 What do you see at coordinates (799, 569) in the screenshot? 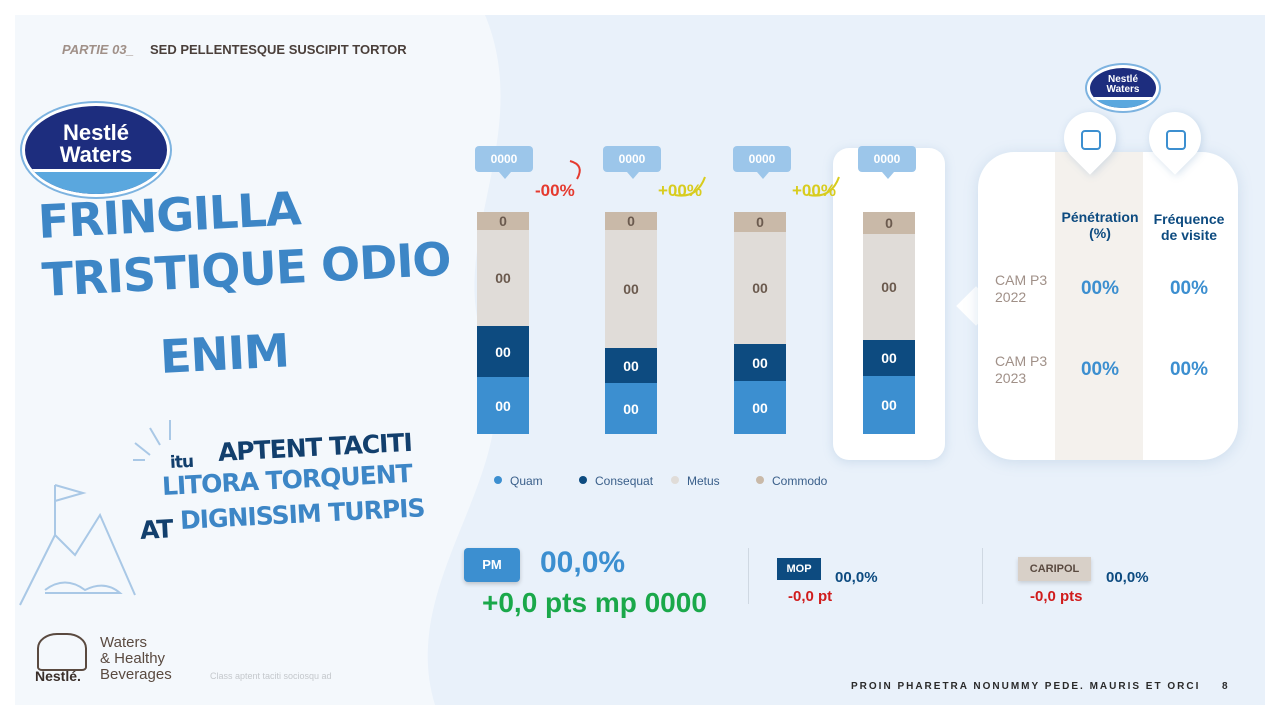
I see `kpi-badge: MOP` at bounding box center [799, 569].